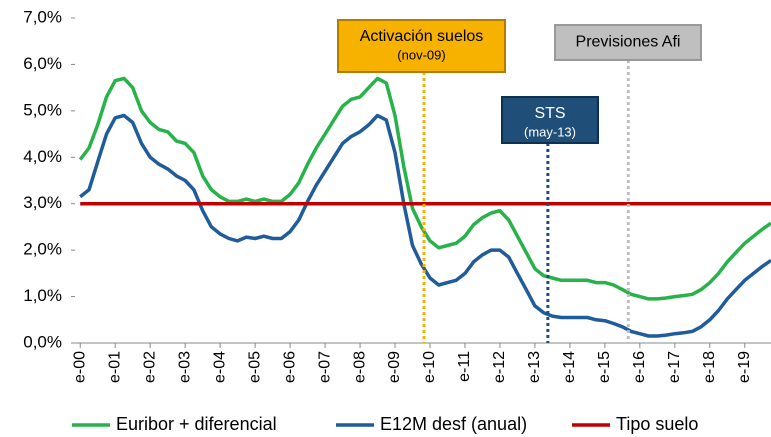  Describe the element at coordinates (709, 367) in the screenshot. I see `x-tick-label: e-18` at that location.